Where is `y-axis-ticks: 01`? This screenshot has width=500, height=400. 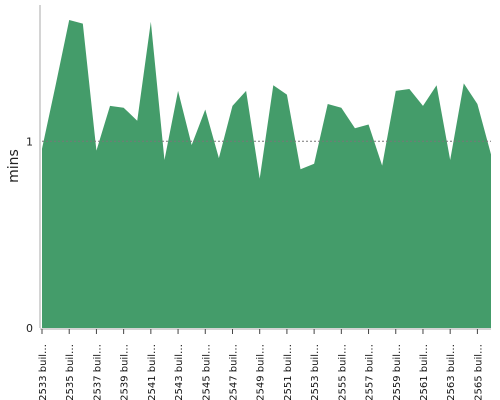 y-axis-ticks: 01 is located at coordinates (29, 235).